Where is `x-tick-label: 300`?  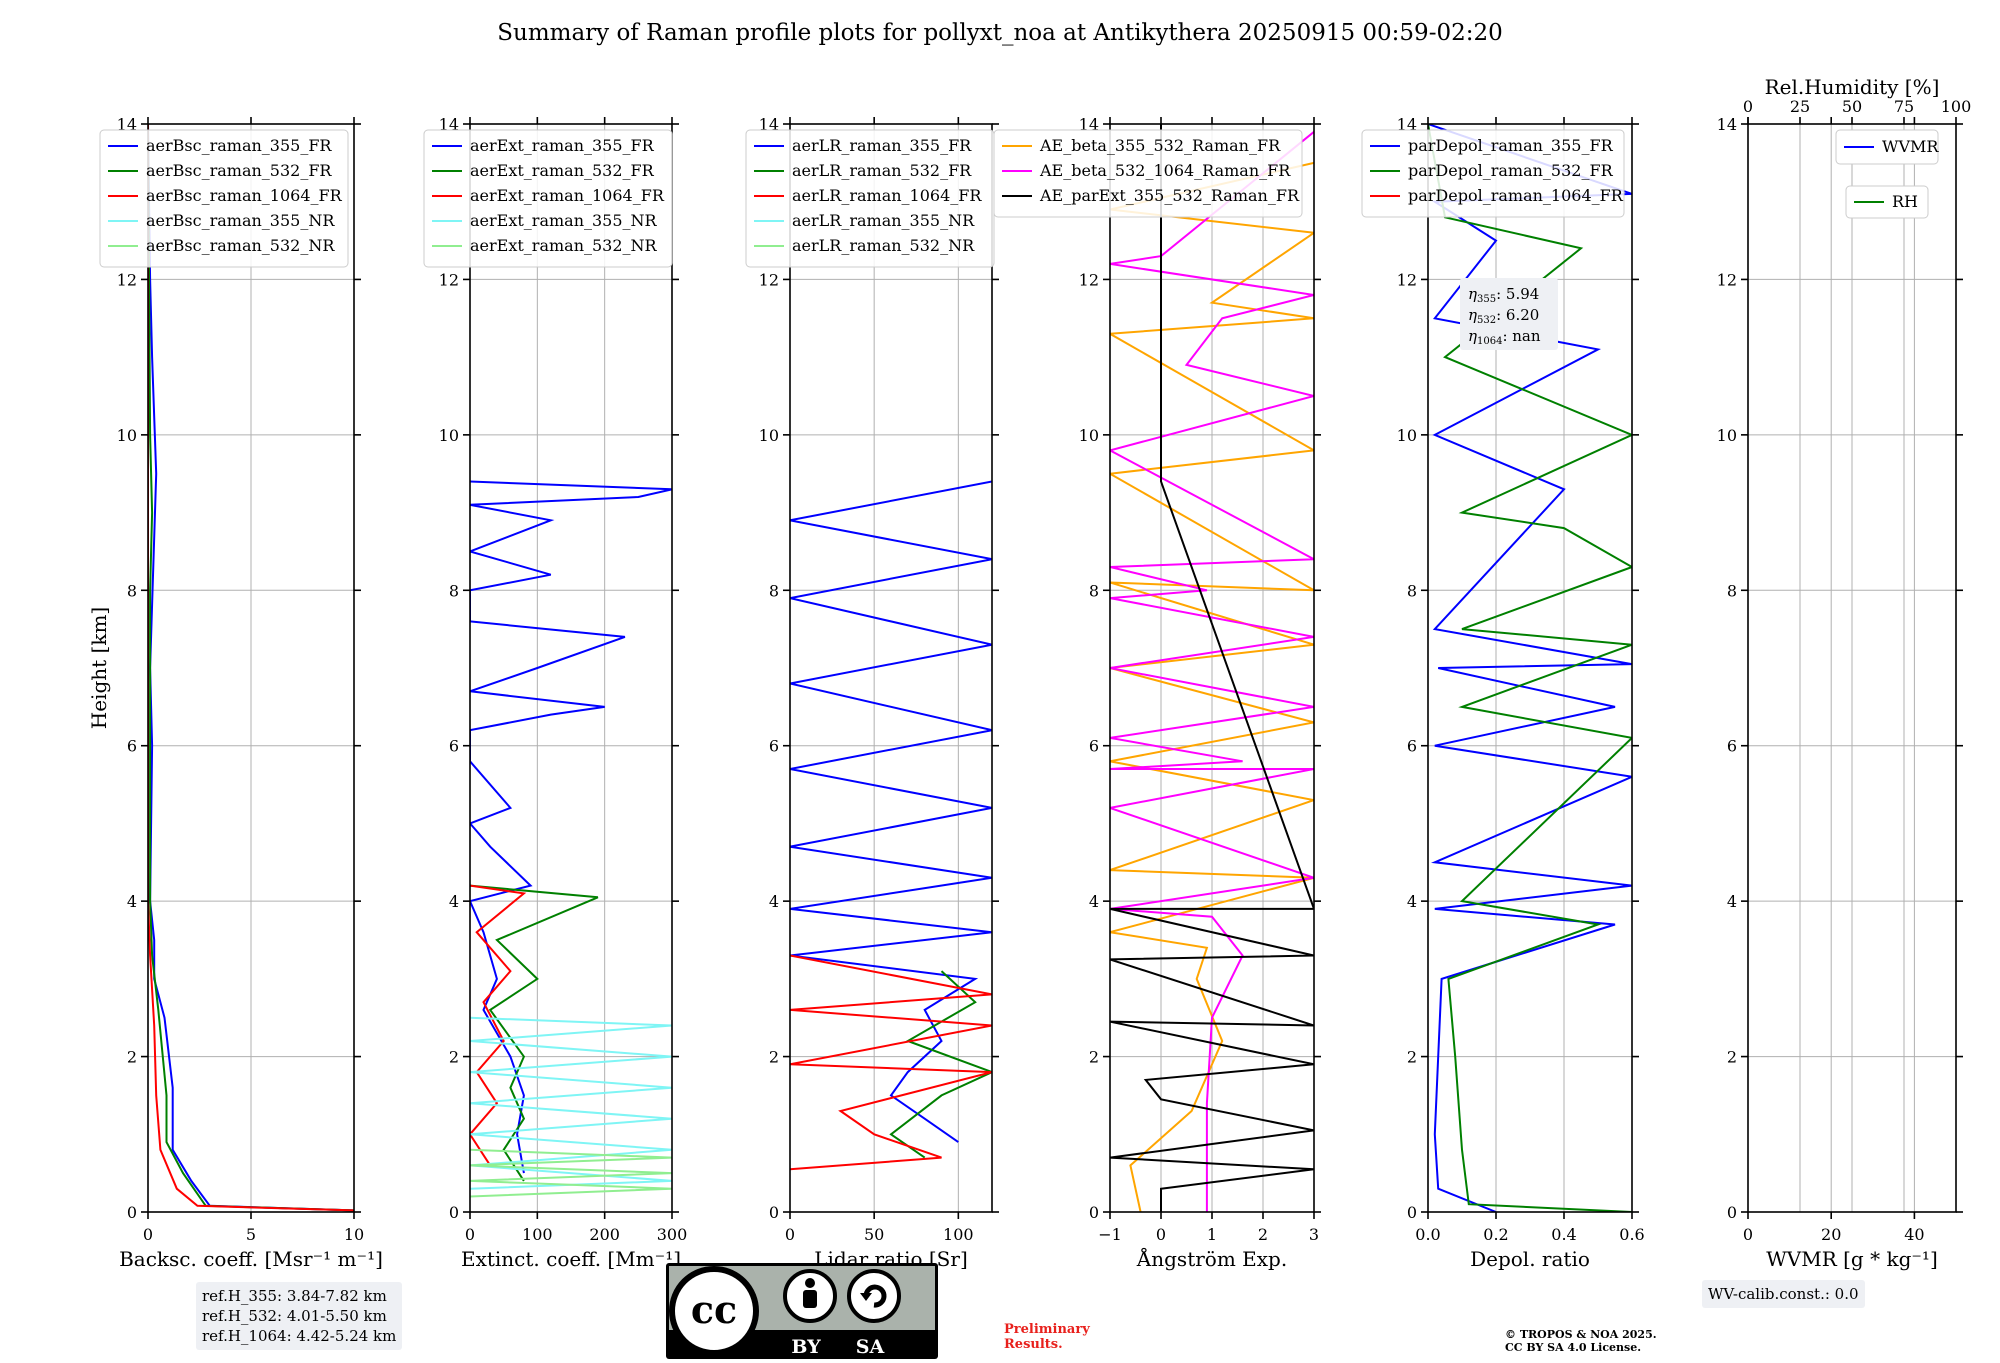
x-tick-label: 300 is located at coordinates (672, 1234).